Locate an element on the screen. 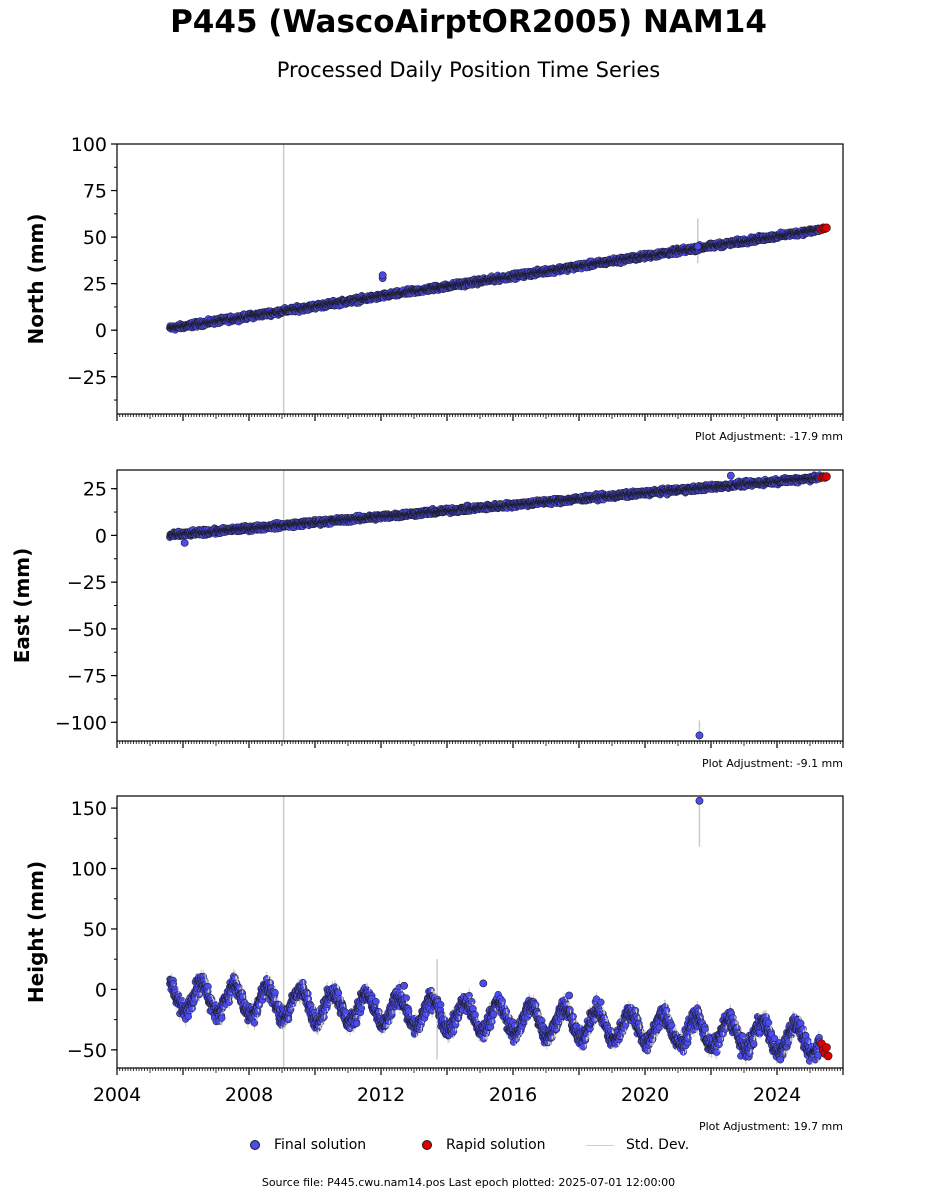  rapid-solution-marker-icon is located at coordinates (427, 1145).